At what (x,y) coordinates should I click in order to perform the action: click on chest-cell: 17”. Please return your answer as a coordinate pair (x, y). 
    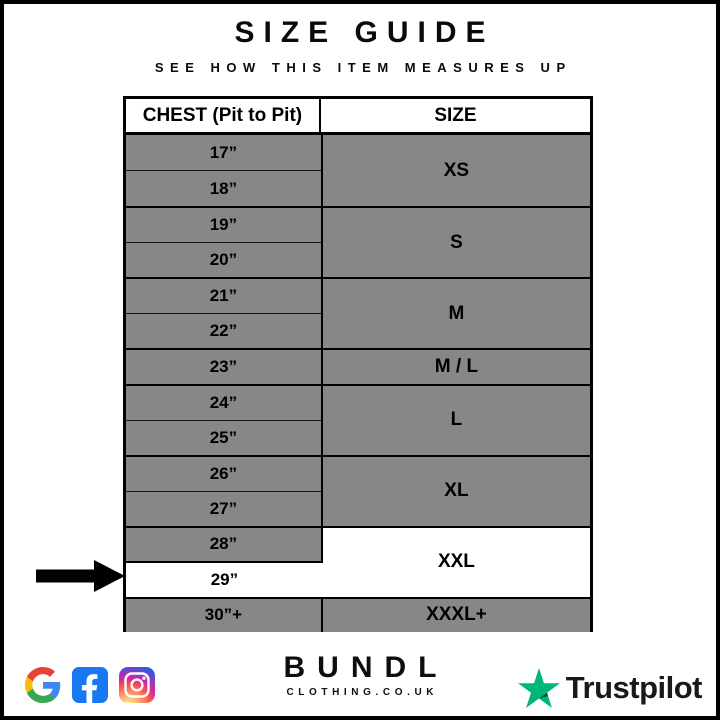
    Looking at the image, I should click on (223, 152).